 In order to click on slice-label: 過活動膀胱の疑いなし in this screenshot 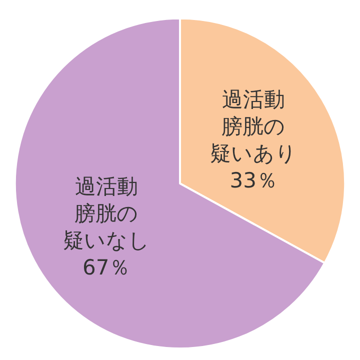, I will do `click(106, 213)`.